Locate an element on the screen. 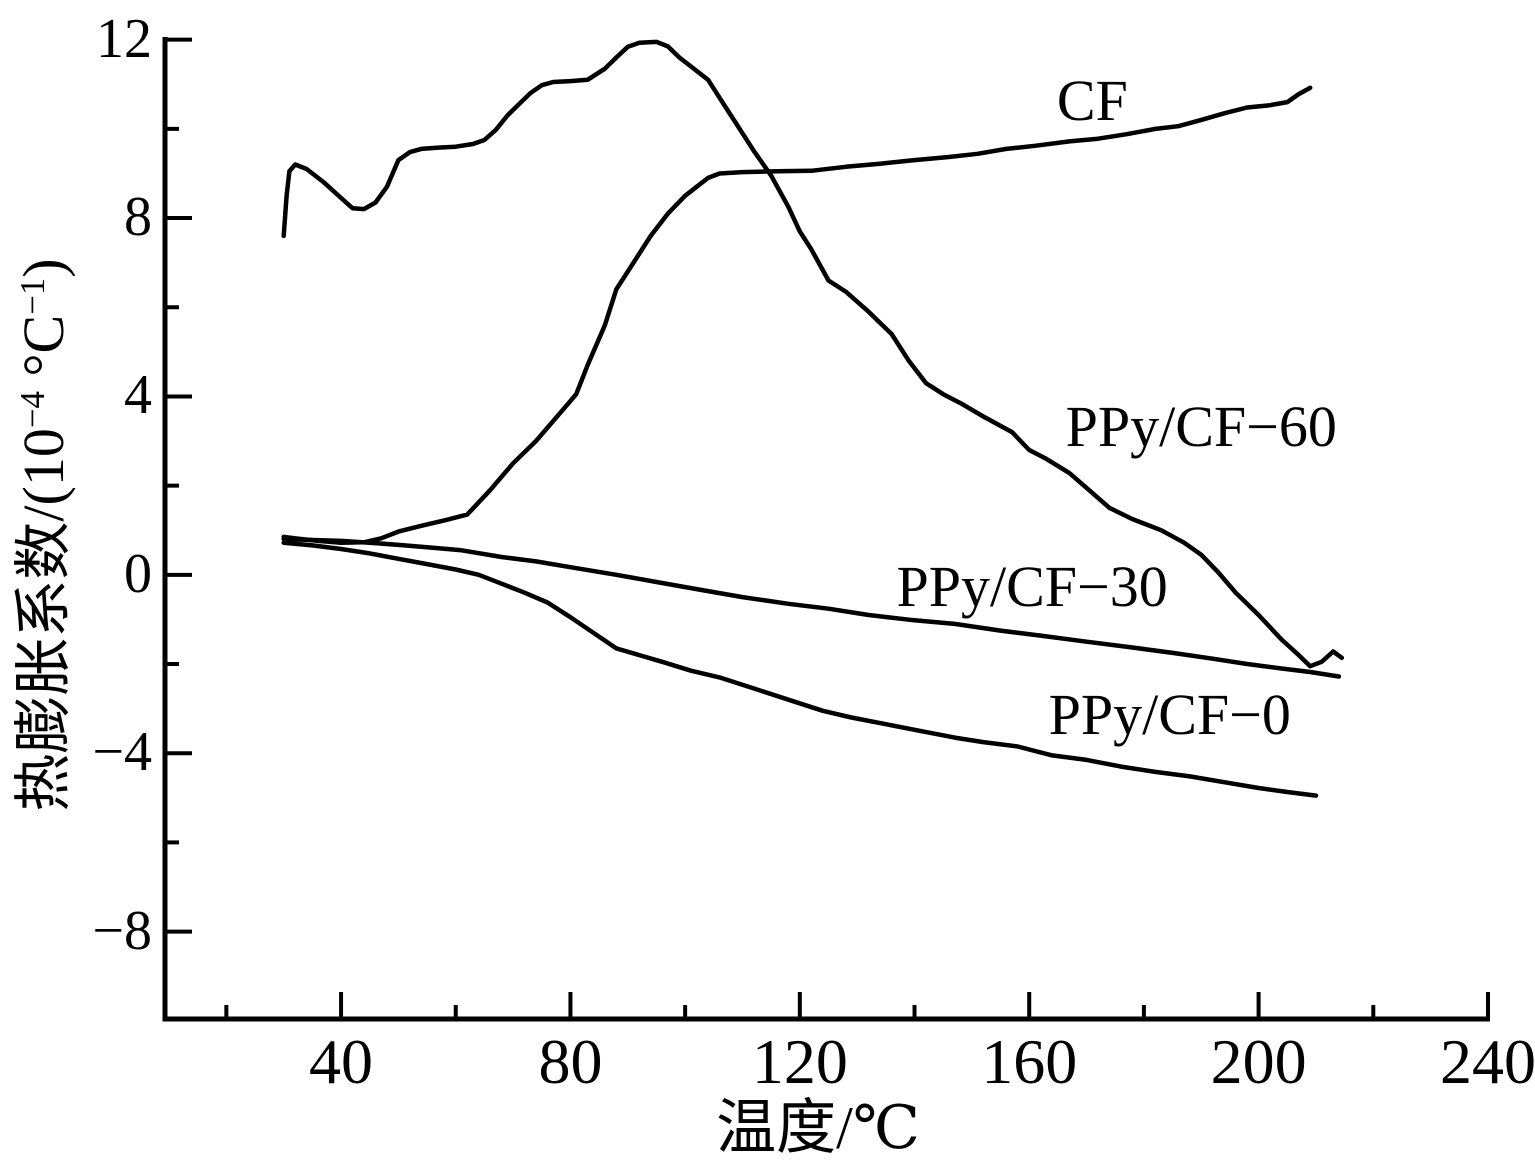 The height and width of the screenshot is (1167, 1535). y-title-prefix: 热膨胀系数/(10 is located at coordinates (43, 620).